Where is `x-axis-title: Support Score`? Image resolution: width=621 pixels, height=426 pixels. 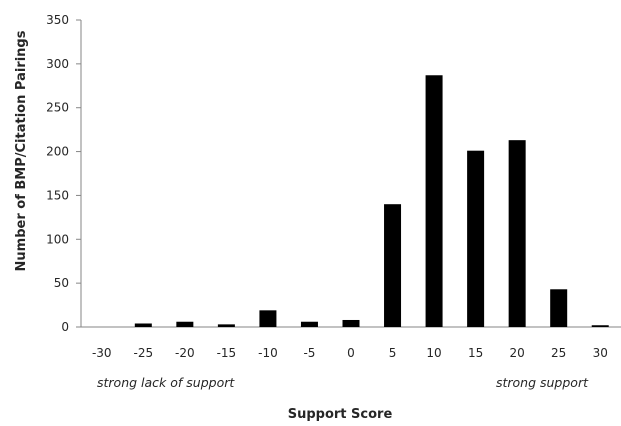 x-axis-title: Support Score is located at coordinates (340, 414).